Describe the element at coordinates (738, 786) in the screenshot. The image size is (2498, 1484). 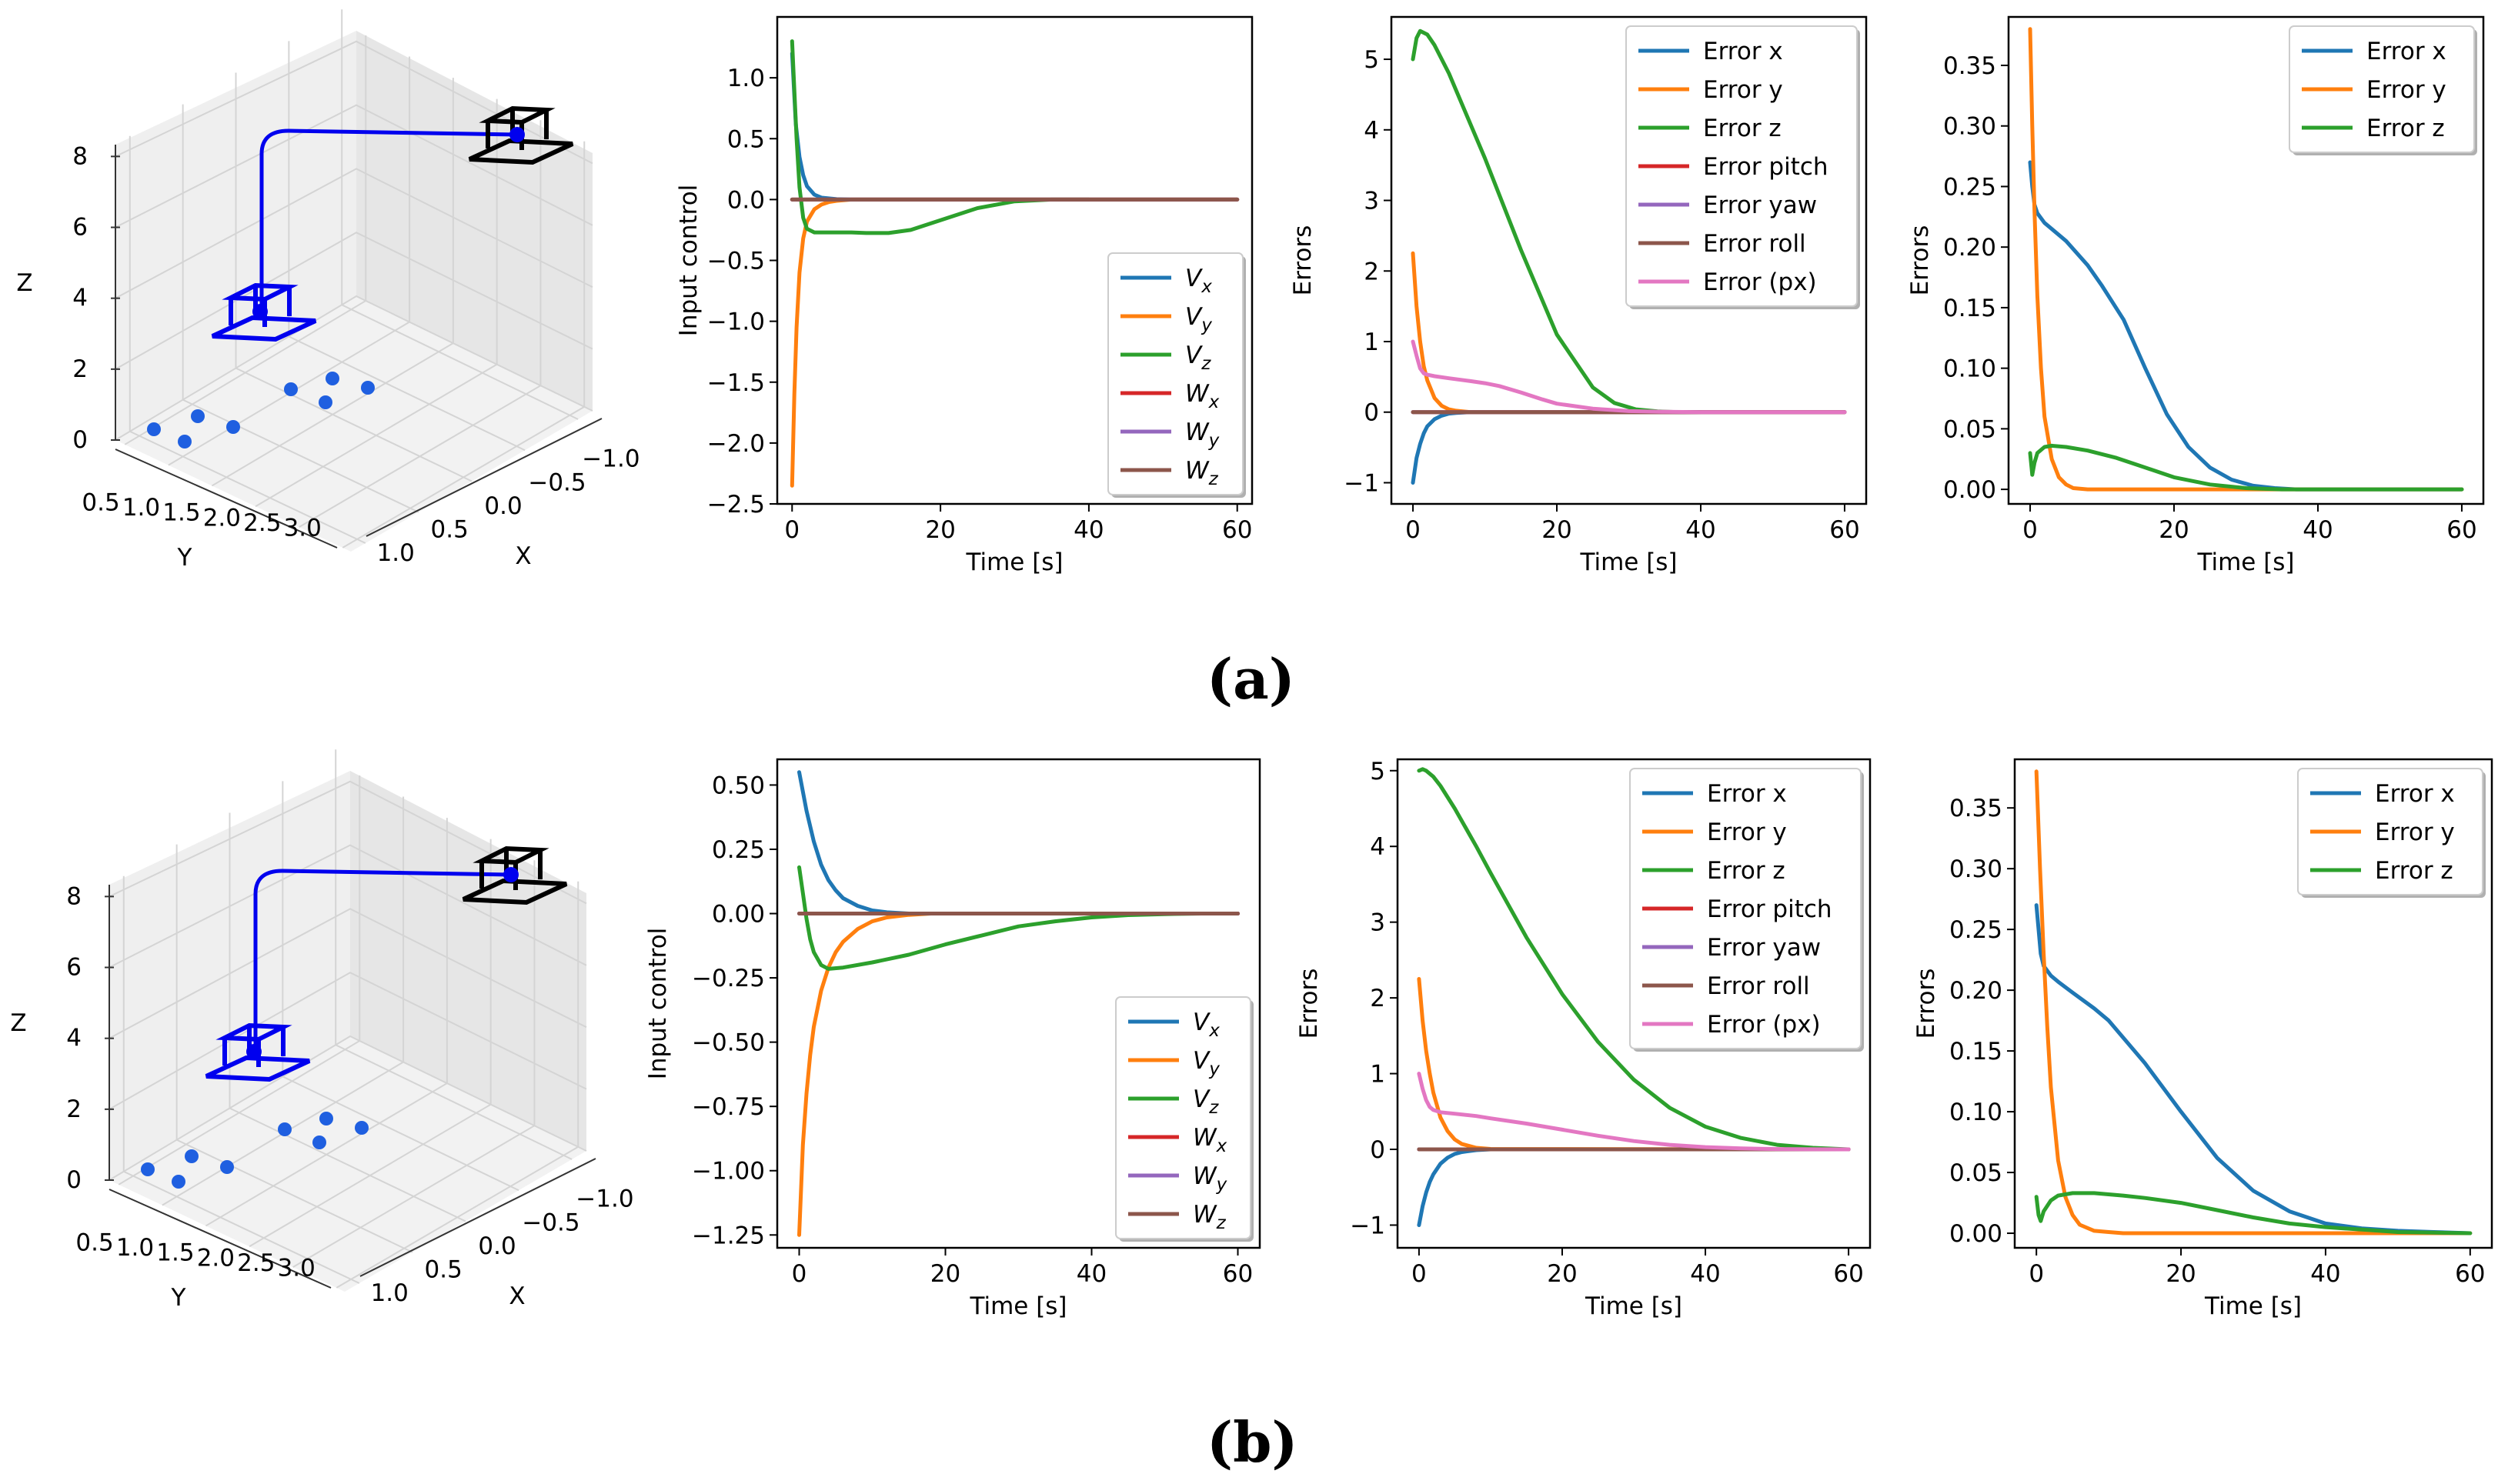
I see `y-tick-label: 0.50` at that location.